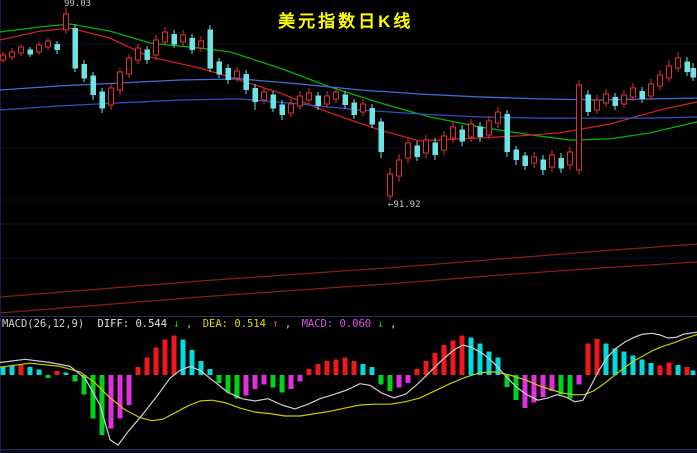  What do you see at coordinates (176, 324) in the screenshot?
I see `diff-down-arrow-icon: ↓` at bounding box center [176, 324].